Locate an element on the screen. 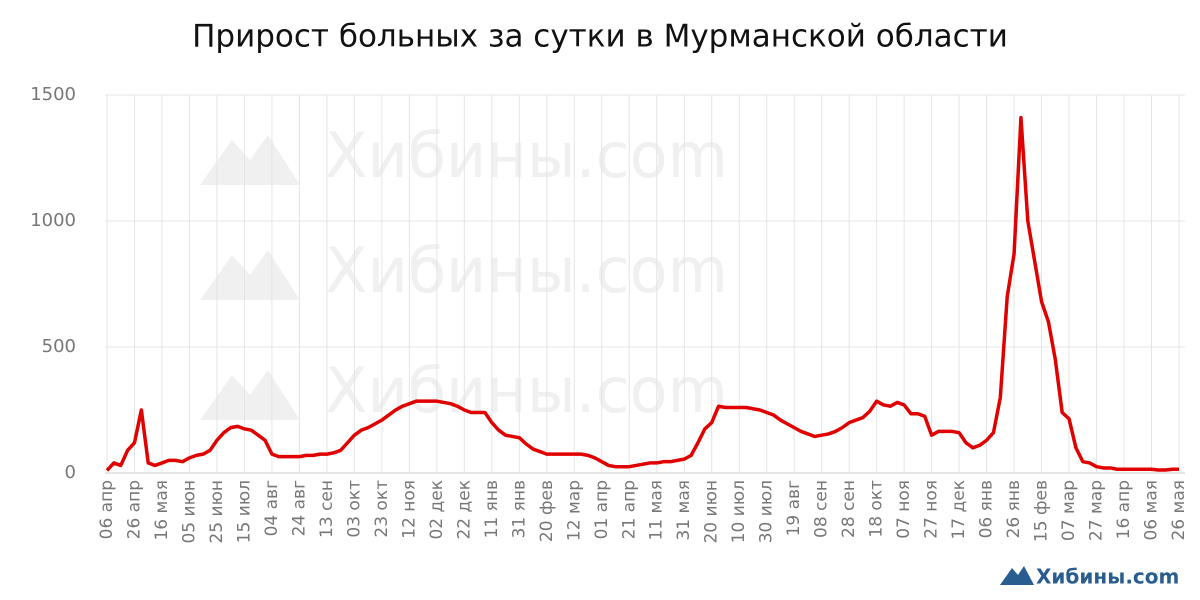 Image resolution: width=1200 pixels, height=600 pixels. x-tick-label: 06 мая is located at coordinates (1152, 510).